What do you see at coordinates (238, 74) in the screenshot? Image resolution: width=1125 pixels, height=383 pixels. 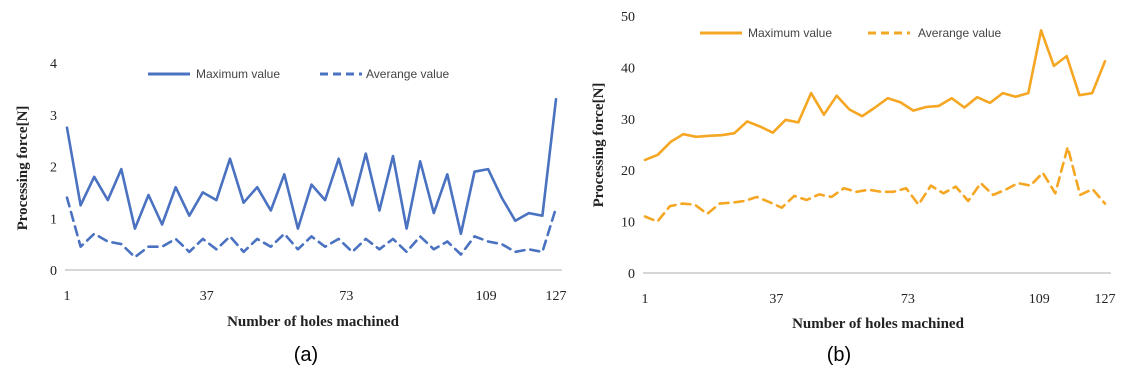 I see `chart-a-legend-label-max: Maximum value` at bounding box center [238, 74].